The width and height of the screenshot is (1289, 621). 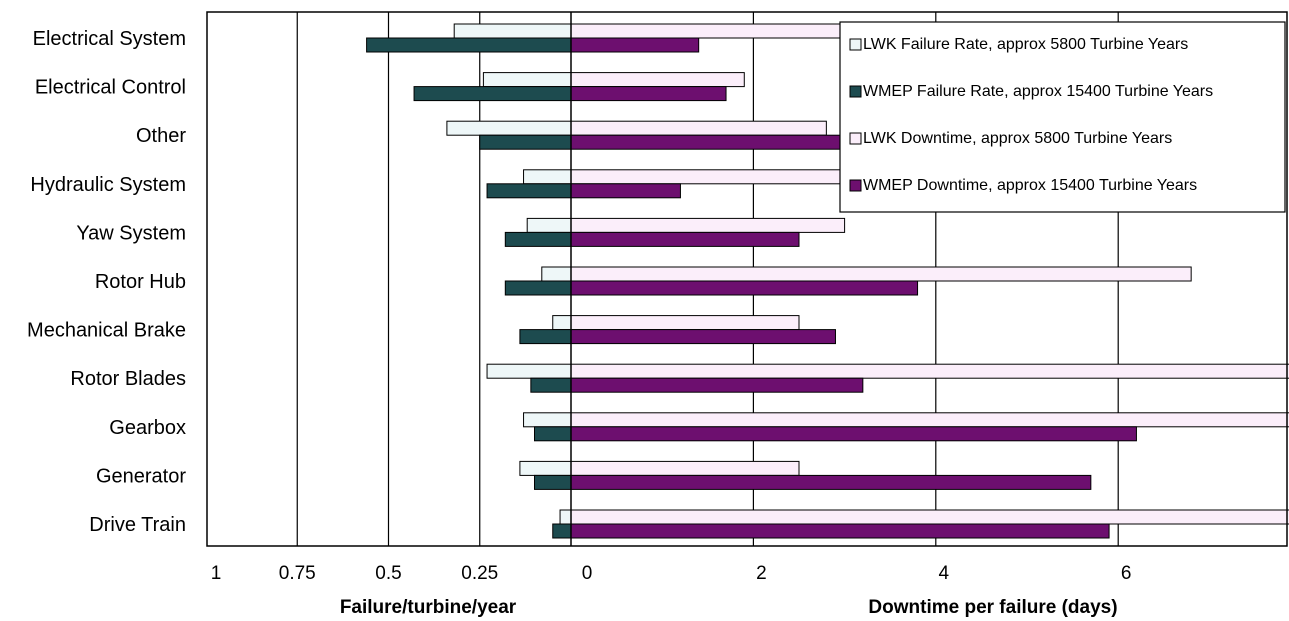 What do you see at coordinates (297, 573) in the screenshot?
I see `tick-label-left: 0.75` at bounding box center [297, 573].